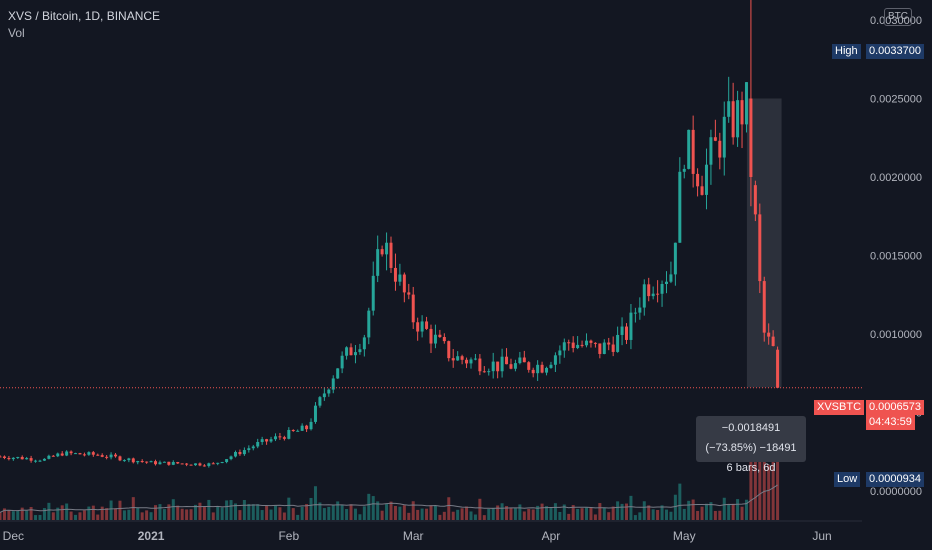 Image resolution: width=932 pixels, height=550 pixels. Describe the element at coordinates (898, 17) in the screenshot. I see `currency-button: BTC` at that location.